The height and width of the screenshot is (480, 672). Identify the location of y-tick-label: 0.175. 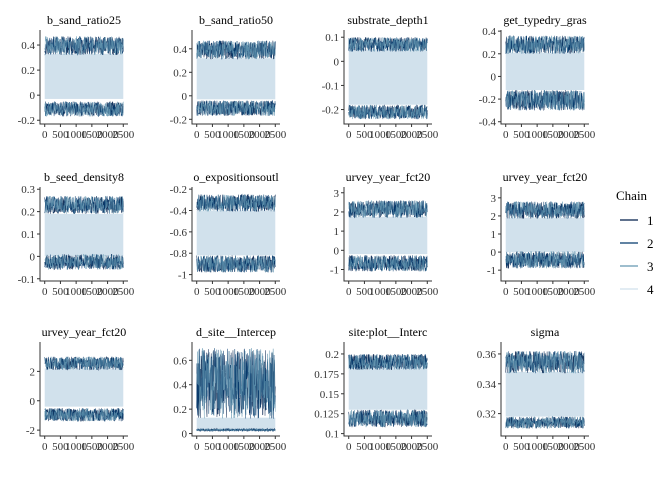
(326, 375).